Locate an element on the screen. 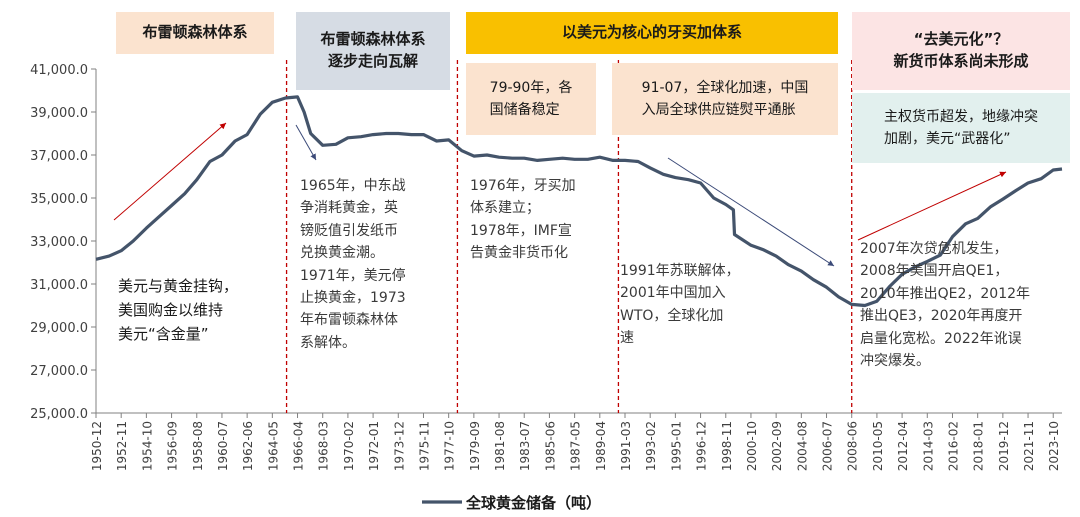 The height and width of the screenshot is (517, 1080). x-tick-label: 1983-07 is located at coordinates (525, 446).